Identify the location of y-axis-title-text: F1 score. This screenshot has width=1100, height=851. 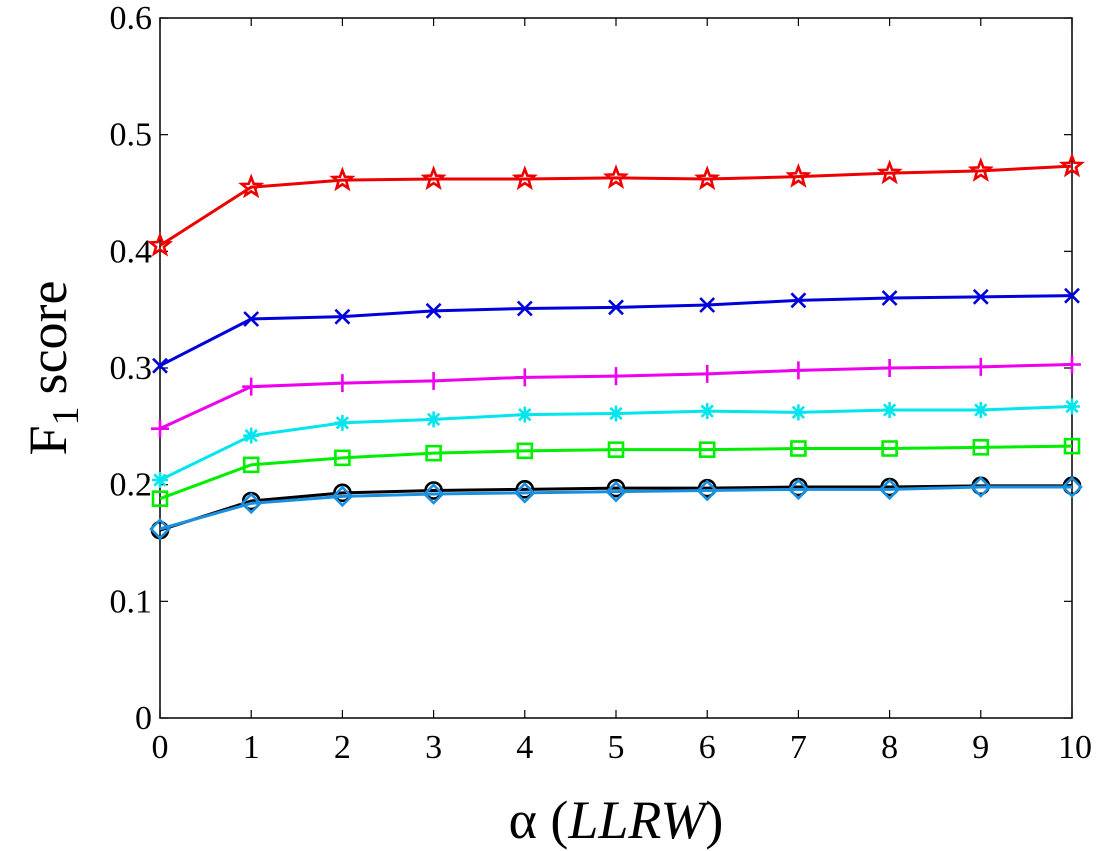
(52, 368).